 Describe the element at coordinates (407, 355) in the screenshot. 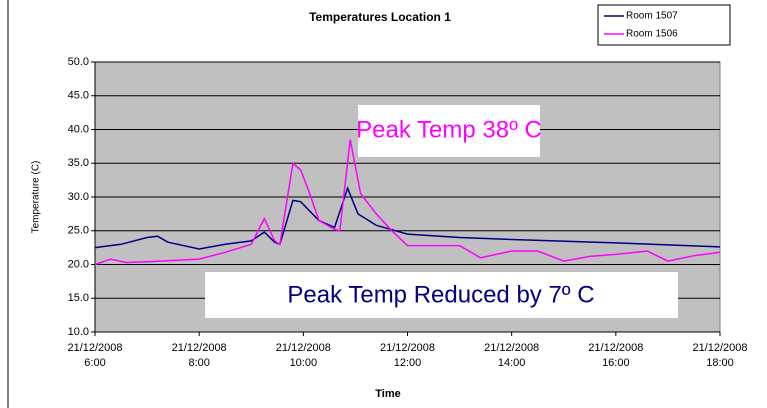

I see `x-tick-label: 21/12/2008 12:00` at that location.